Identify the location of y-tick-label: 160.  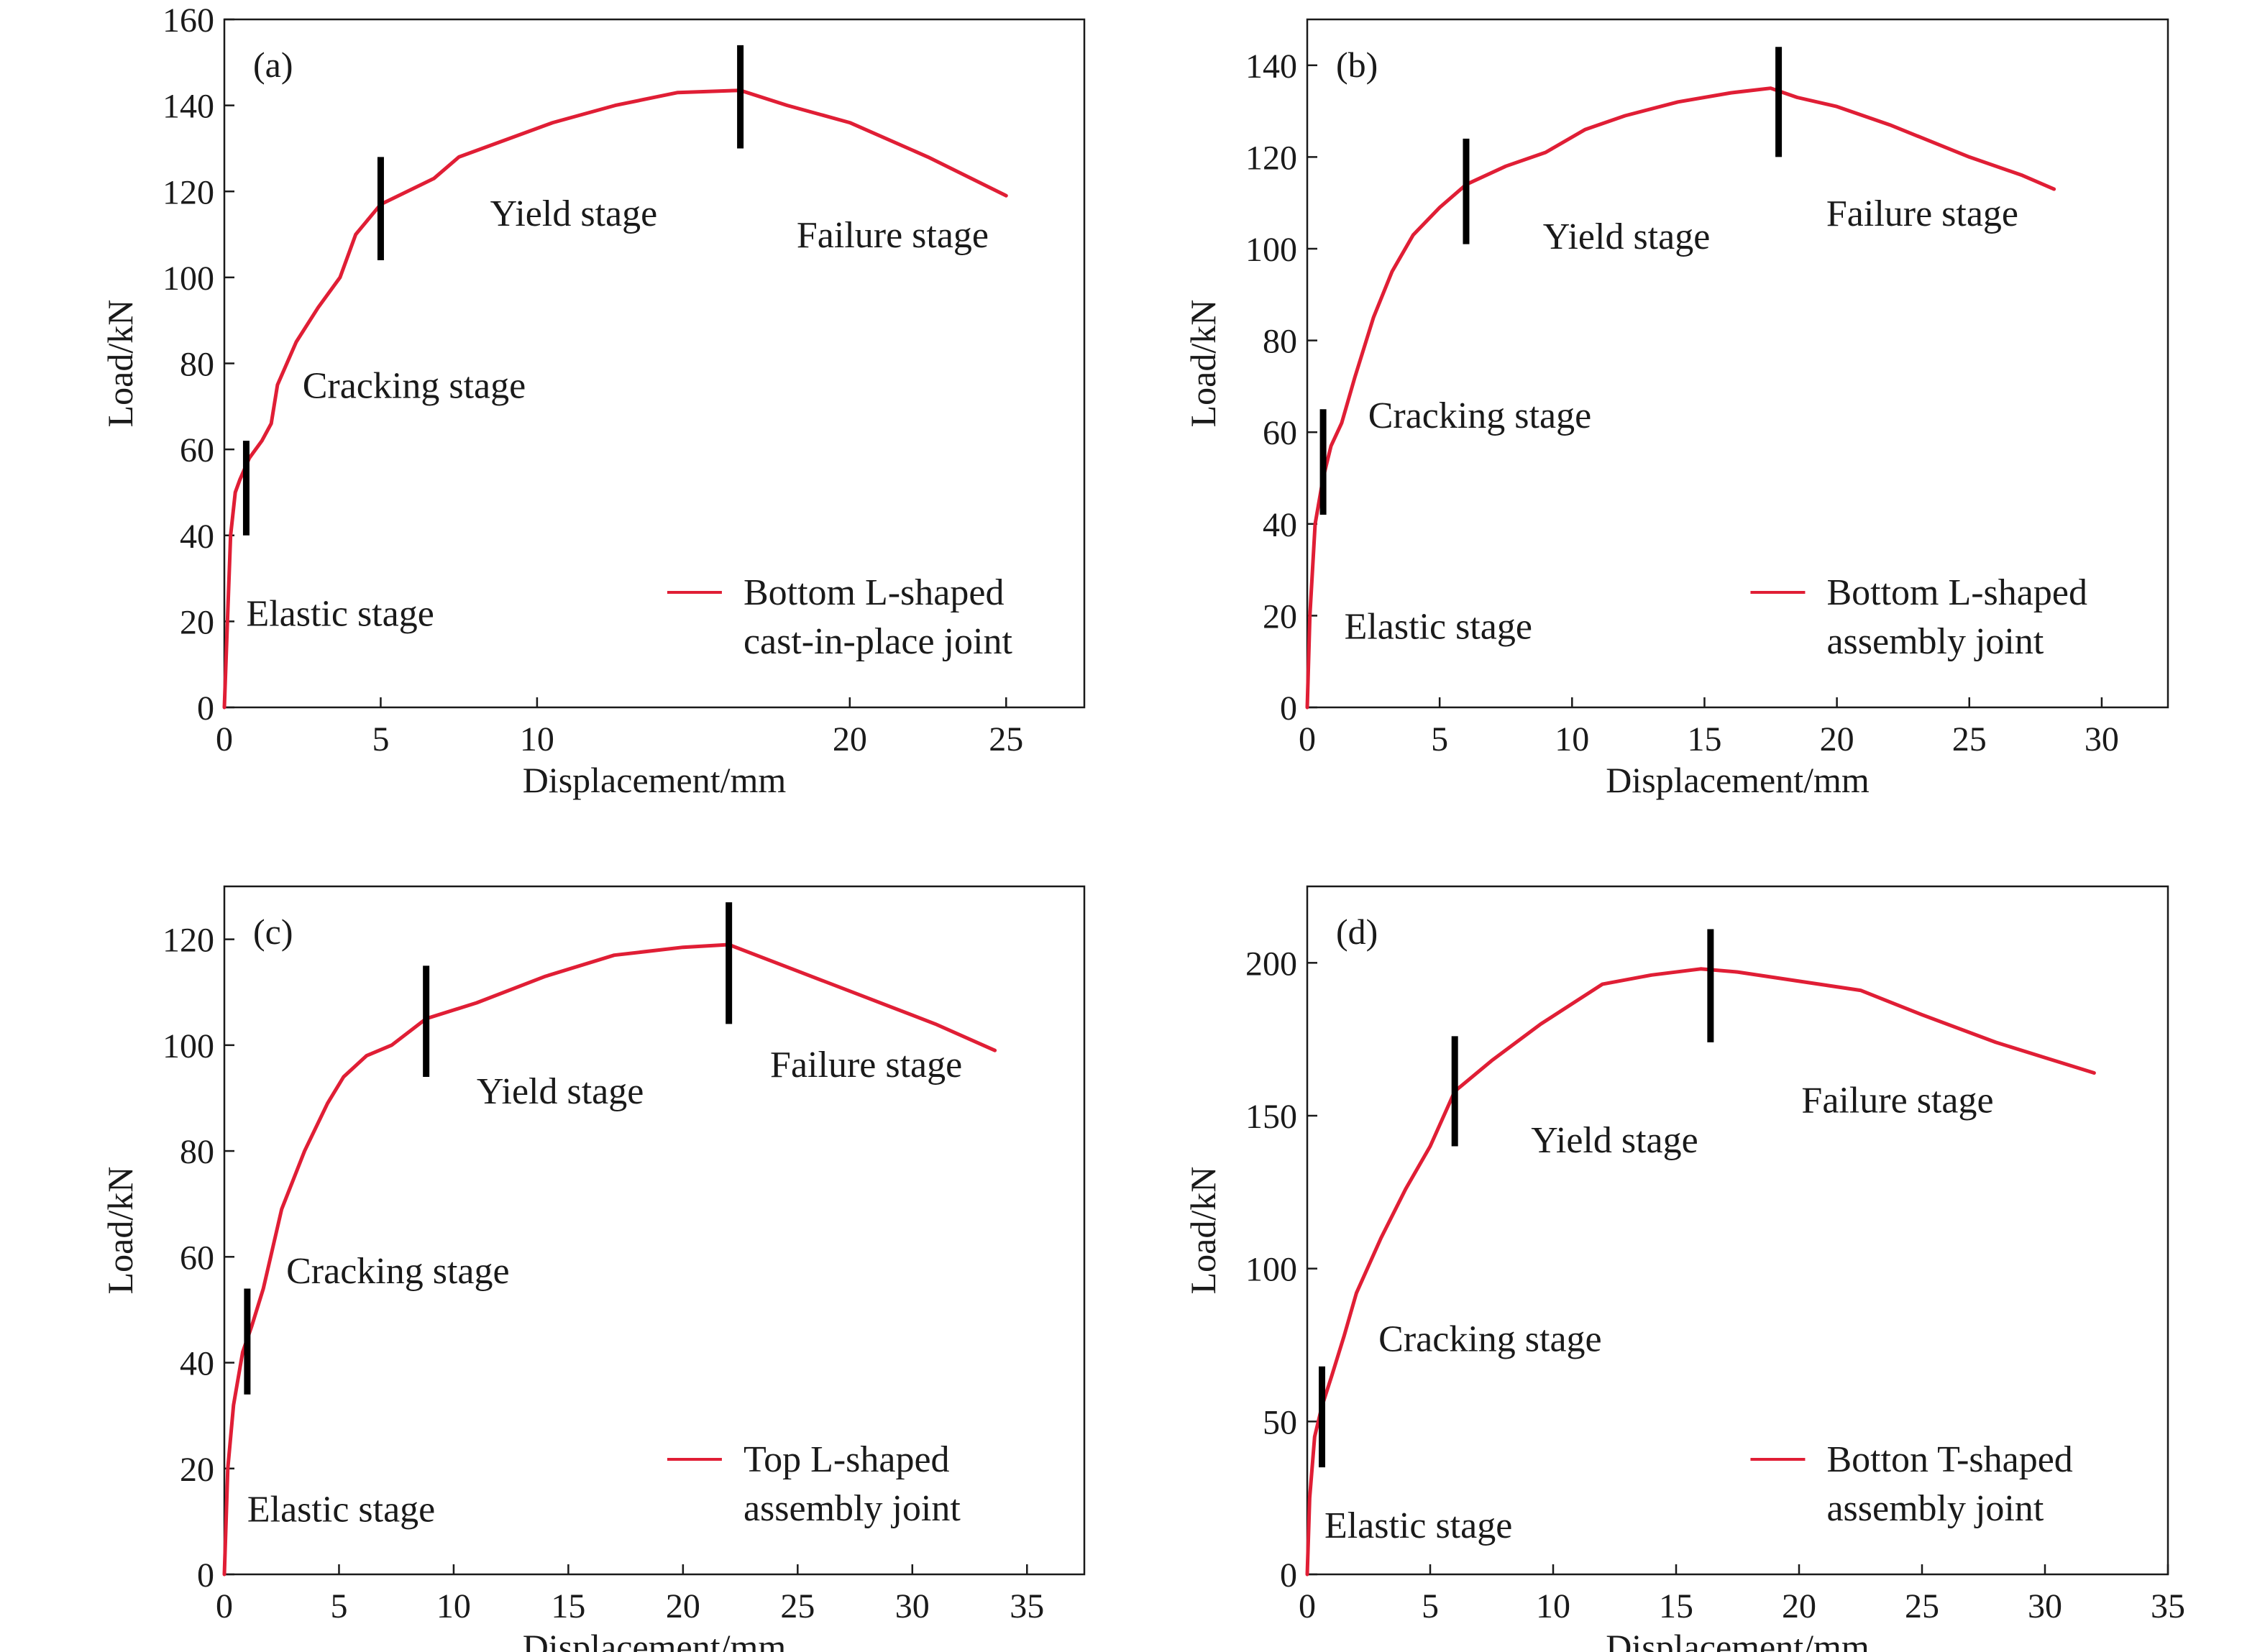
(189, 20).